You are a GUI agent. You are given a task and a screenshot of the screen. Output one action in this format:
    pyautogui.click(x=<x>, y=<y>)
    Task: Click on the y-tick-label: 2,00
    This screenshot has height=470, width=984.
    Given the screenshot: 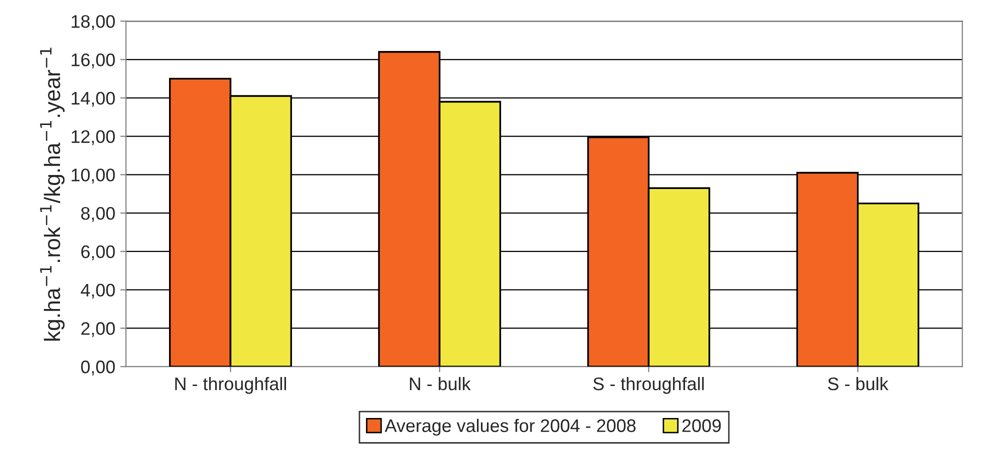 What is the action you would take?
    pyautogui.click(x=98, y=330)
    